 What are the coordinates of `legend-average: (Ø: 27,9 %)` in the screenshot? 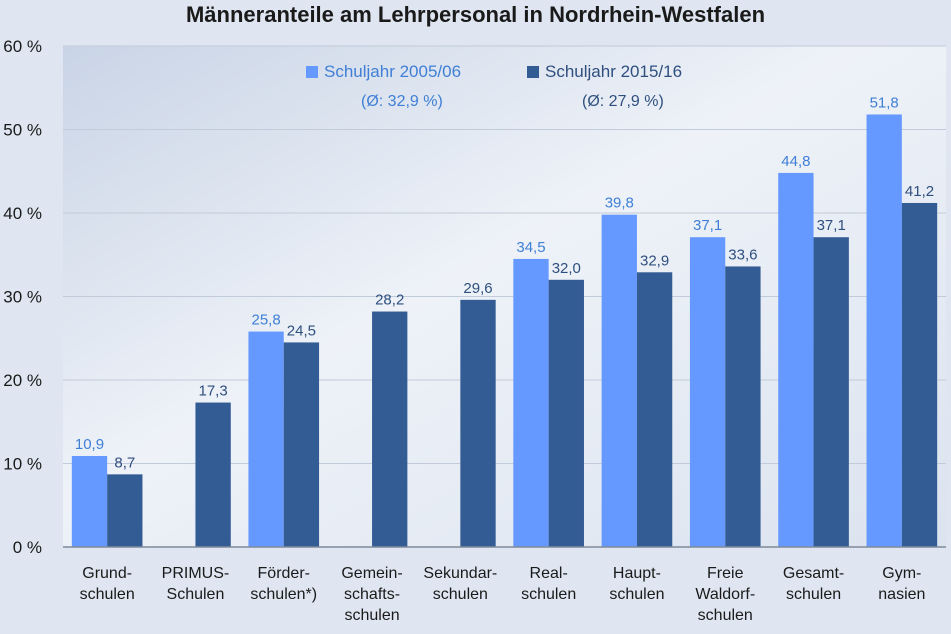 It's located at (623, 101).